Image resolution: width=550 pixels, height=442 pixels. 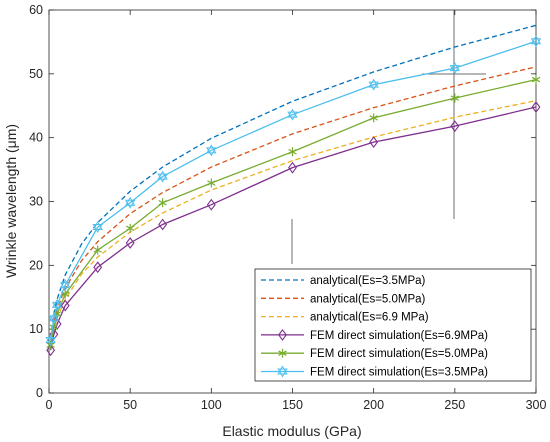 What do you see at coordinates (399, 354) in the screenshot?
I see `legend-label-4: FEM direct simulation(Es=5.0MPa)` at bounding box center [399, 354].